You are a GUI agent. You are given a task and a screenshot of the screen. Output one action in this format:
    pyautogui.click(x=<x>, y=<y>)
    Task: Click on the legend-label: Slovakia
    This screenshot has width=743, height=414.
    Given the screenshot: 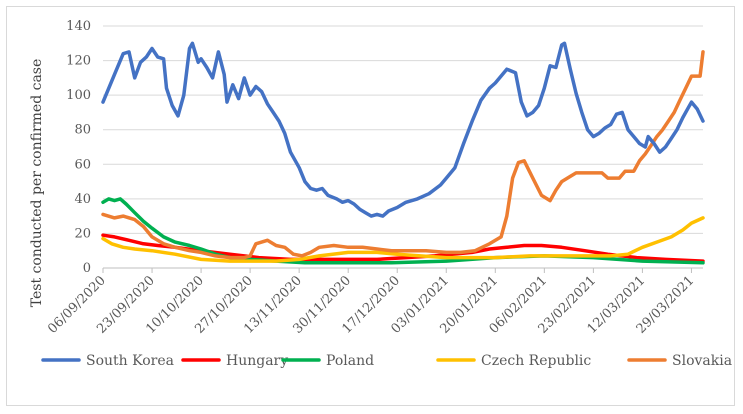 What is the action you would take?
    pyautogui.click(x=702, y=361)
    